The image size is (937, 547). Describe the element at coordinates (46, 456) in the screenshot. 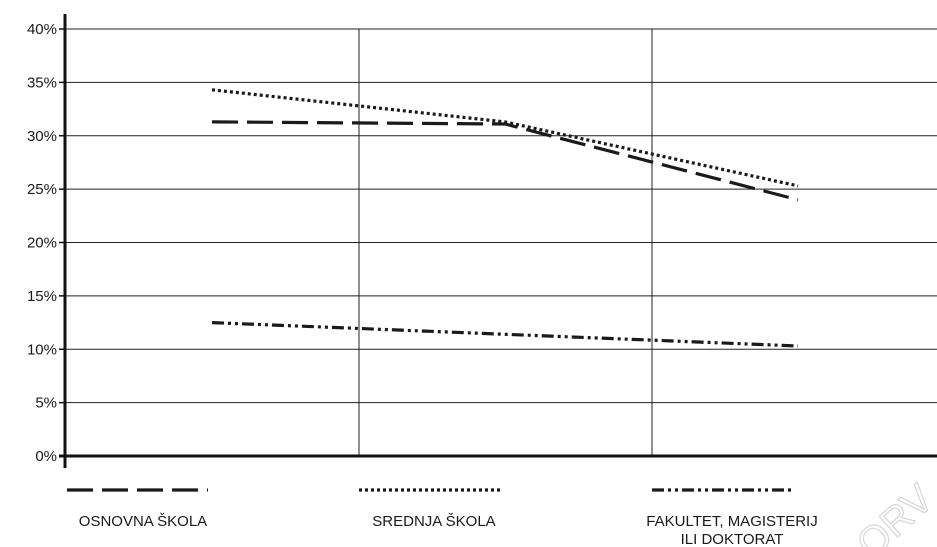

I see `y-tick-label: 0%` at that location.